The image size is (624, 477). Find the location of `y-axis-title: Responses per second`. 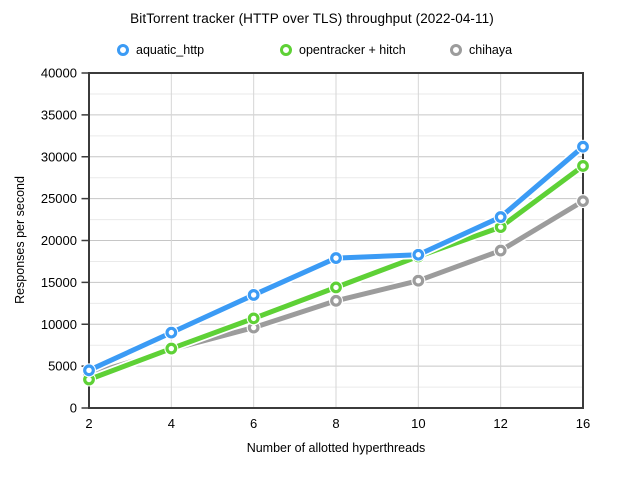

y-axis-title: Responses per second is located at coordinates (20, 240).